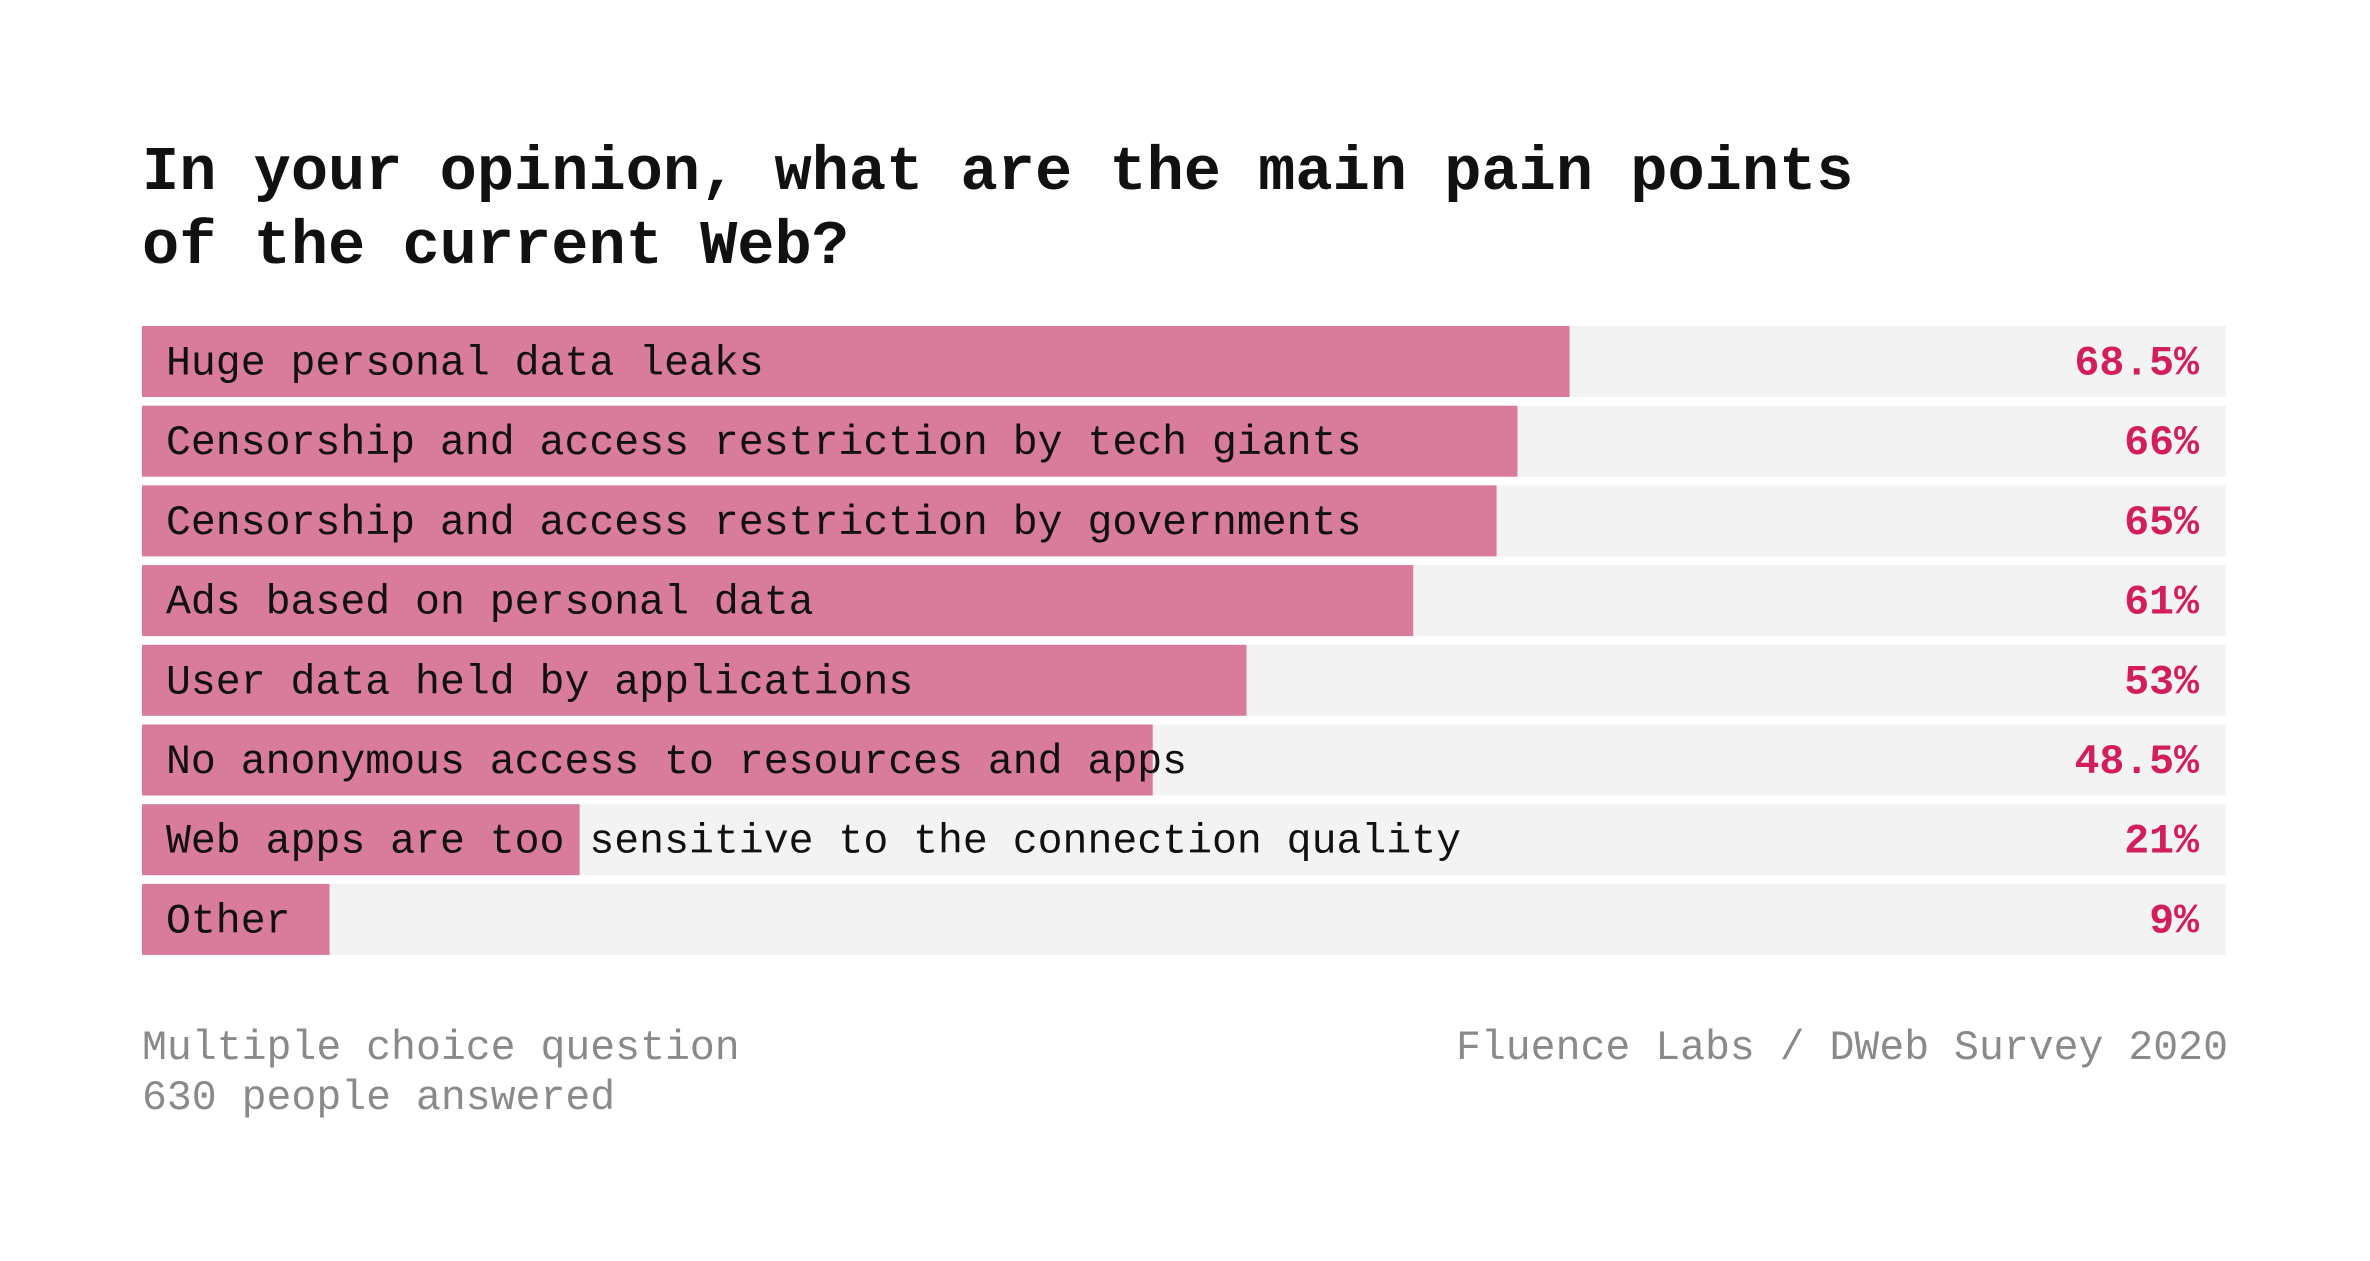  Describe the element at coordinates (441, 1048) in the screenshot. I see `note: Multiple choice question` at that location.